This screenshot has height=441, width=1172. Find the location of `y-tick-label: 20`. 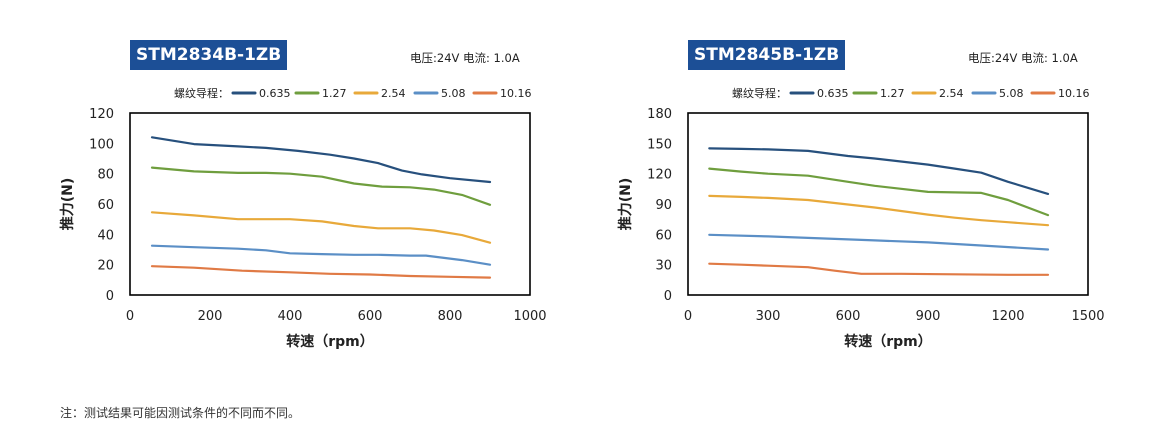

y-tick-label: 20 is located at coordinates (105, 266).